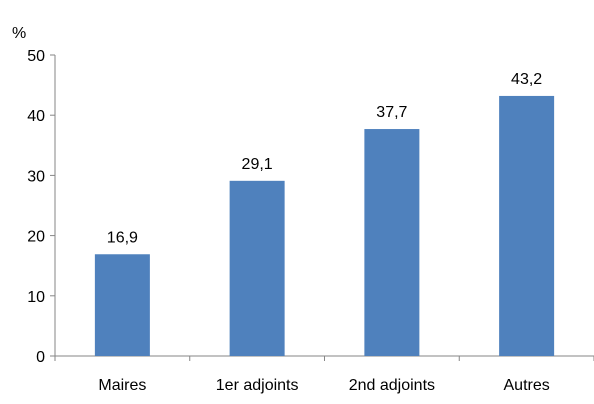 The width and height of the screenshot is (594, 404). Describe the element at coordinates (36, 297) in the screenshot. I see `y-tick-label: 10` at that location.